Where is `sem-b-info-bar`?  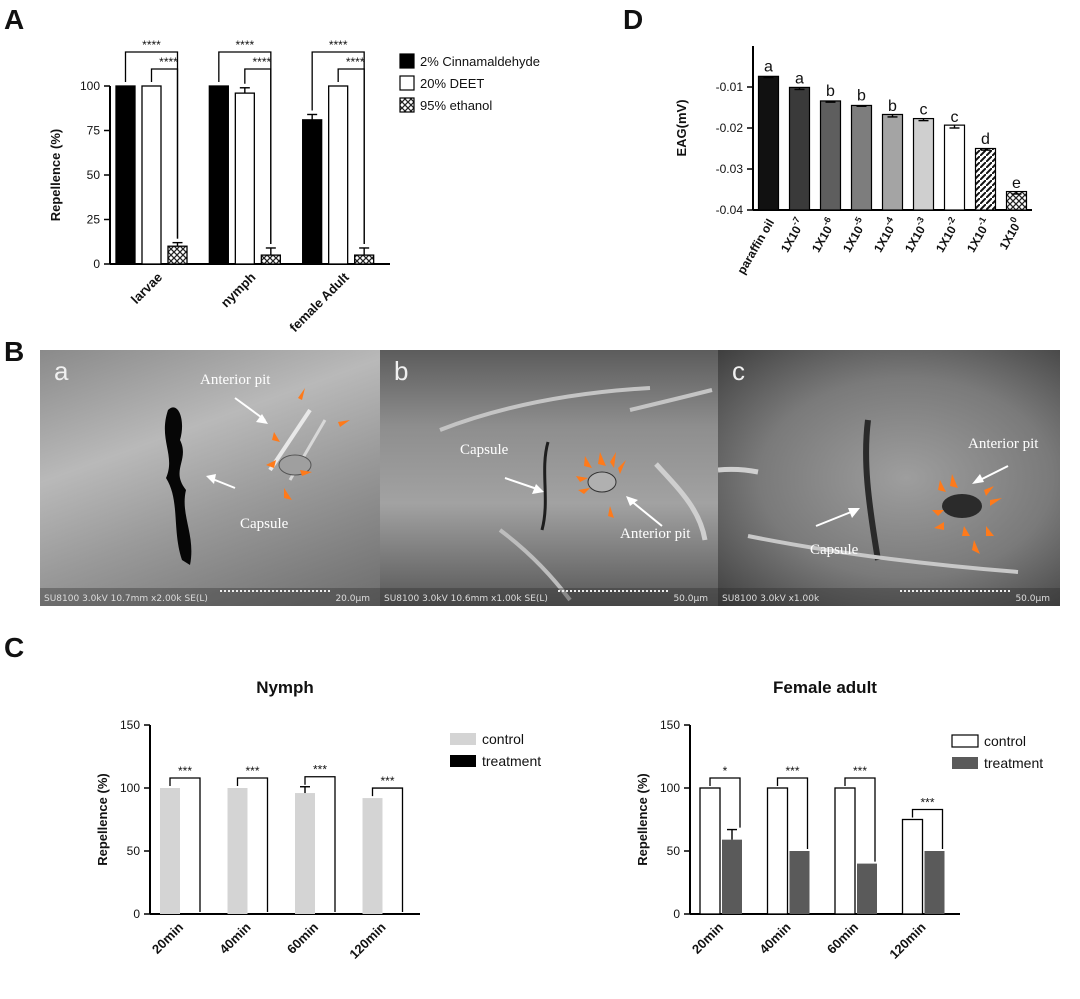 sem-b-info-bar is located at coordinates (549, 597).